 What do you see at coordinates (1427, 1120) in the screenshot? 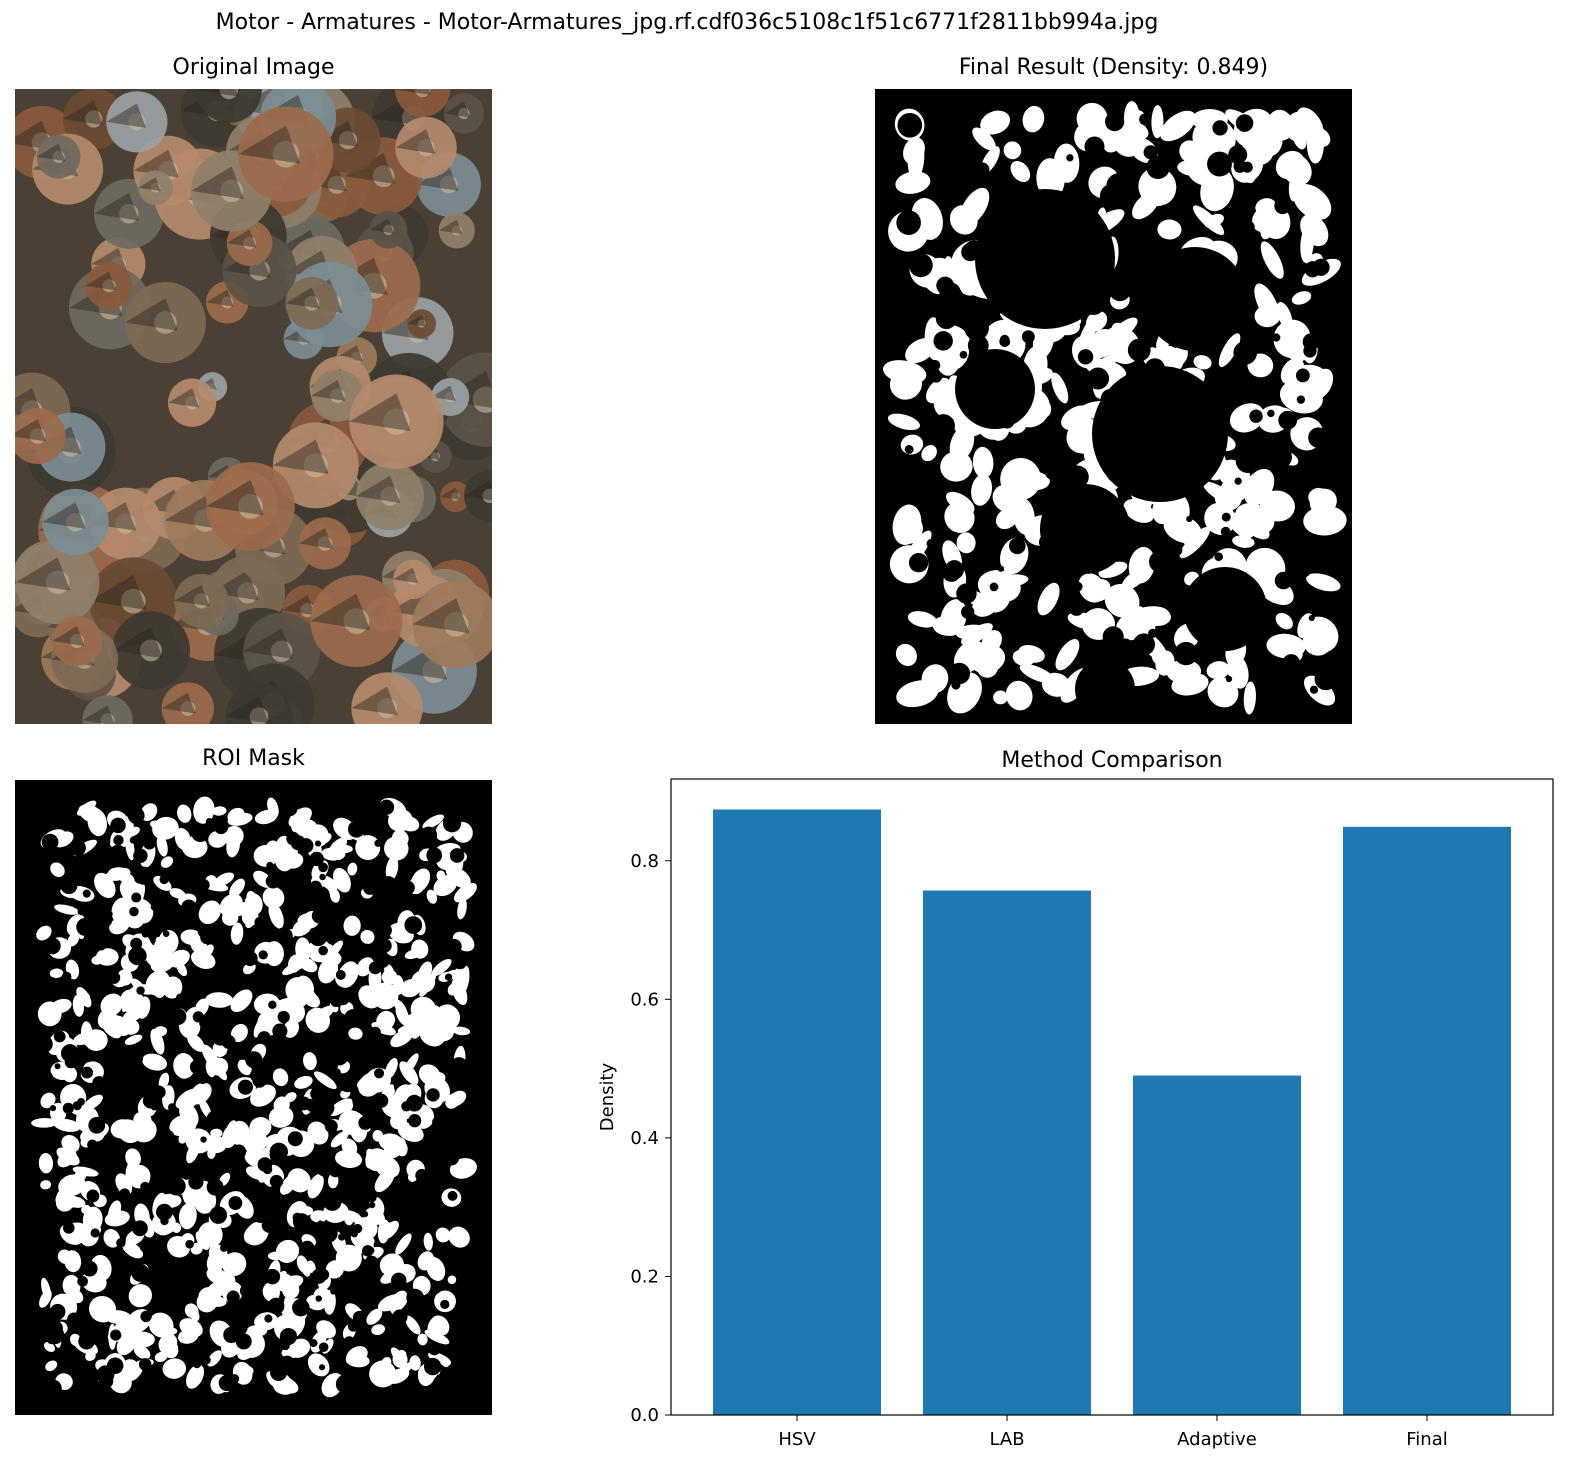
I see `bar-final` at bounding box center [1427, 1120].